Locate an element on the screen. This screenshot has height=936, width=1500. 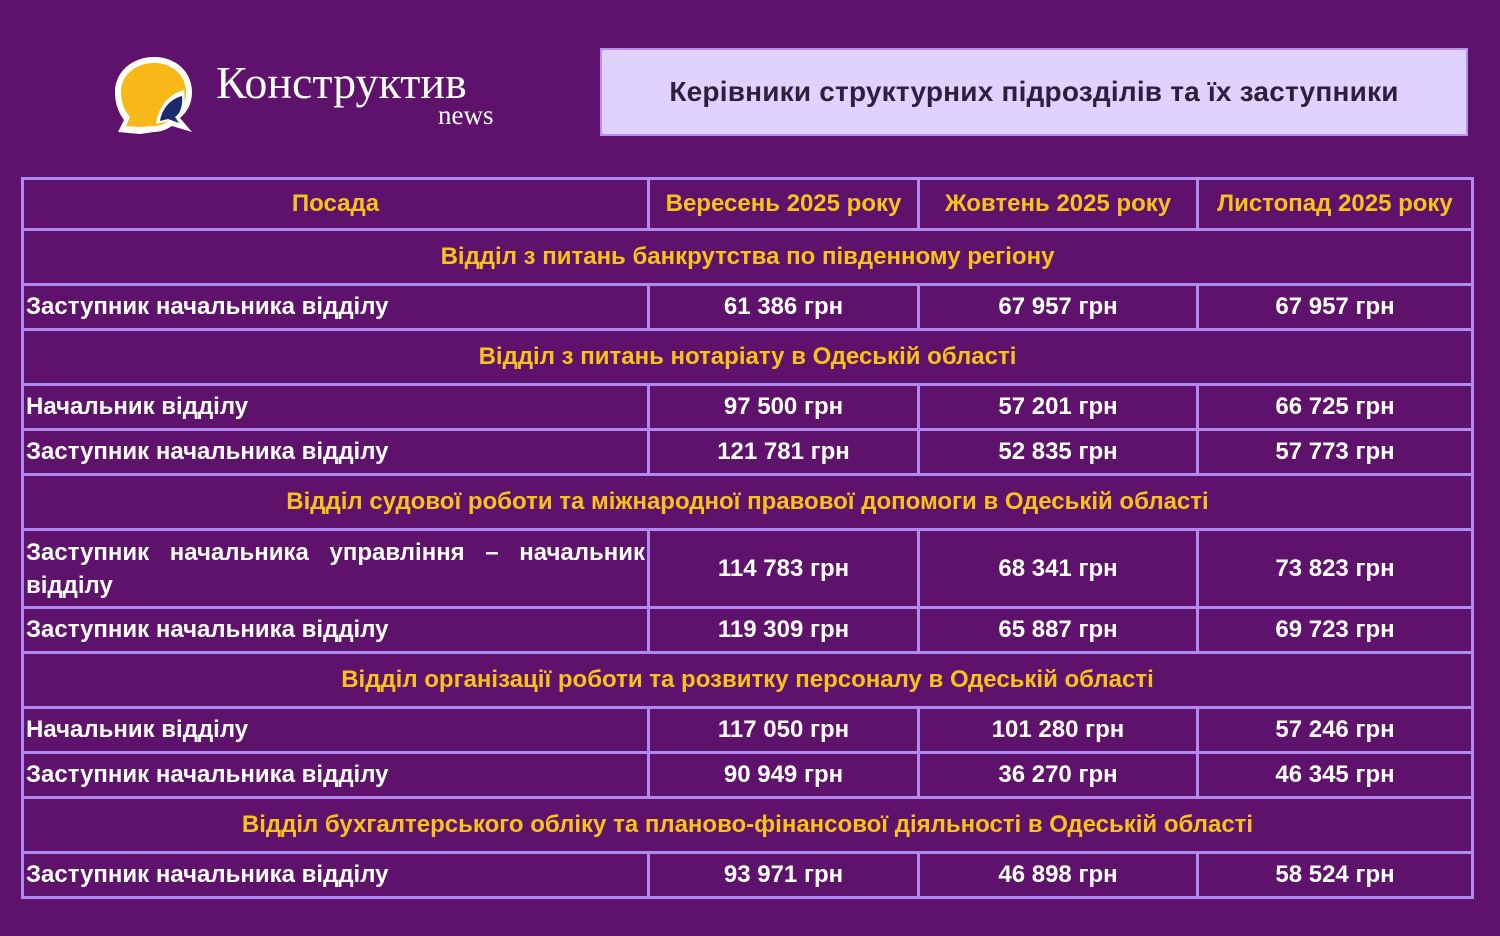
logo-sub: news is located at coordinates (466, 115).